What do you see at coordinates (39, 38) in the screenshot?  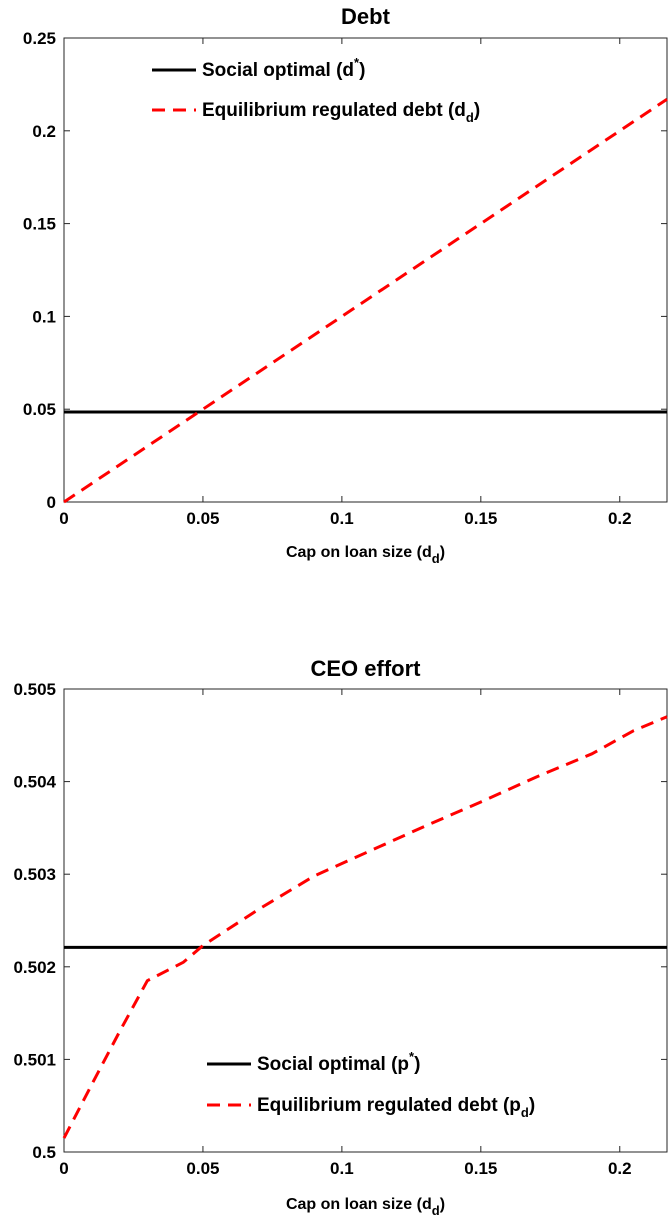 I see `y-tick-label: 0.25` at bounding box center [39, 38].